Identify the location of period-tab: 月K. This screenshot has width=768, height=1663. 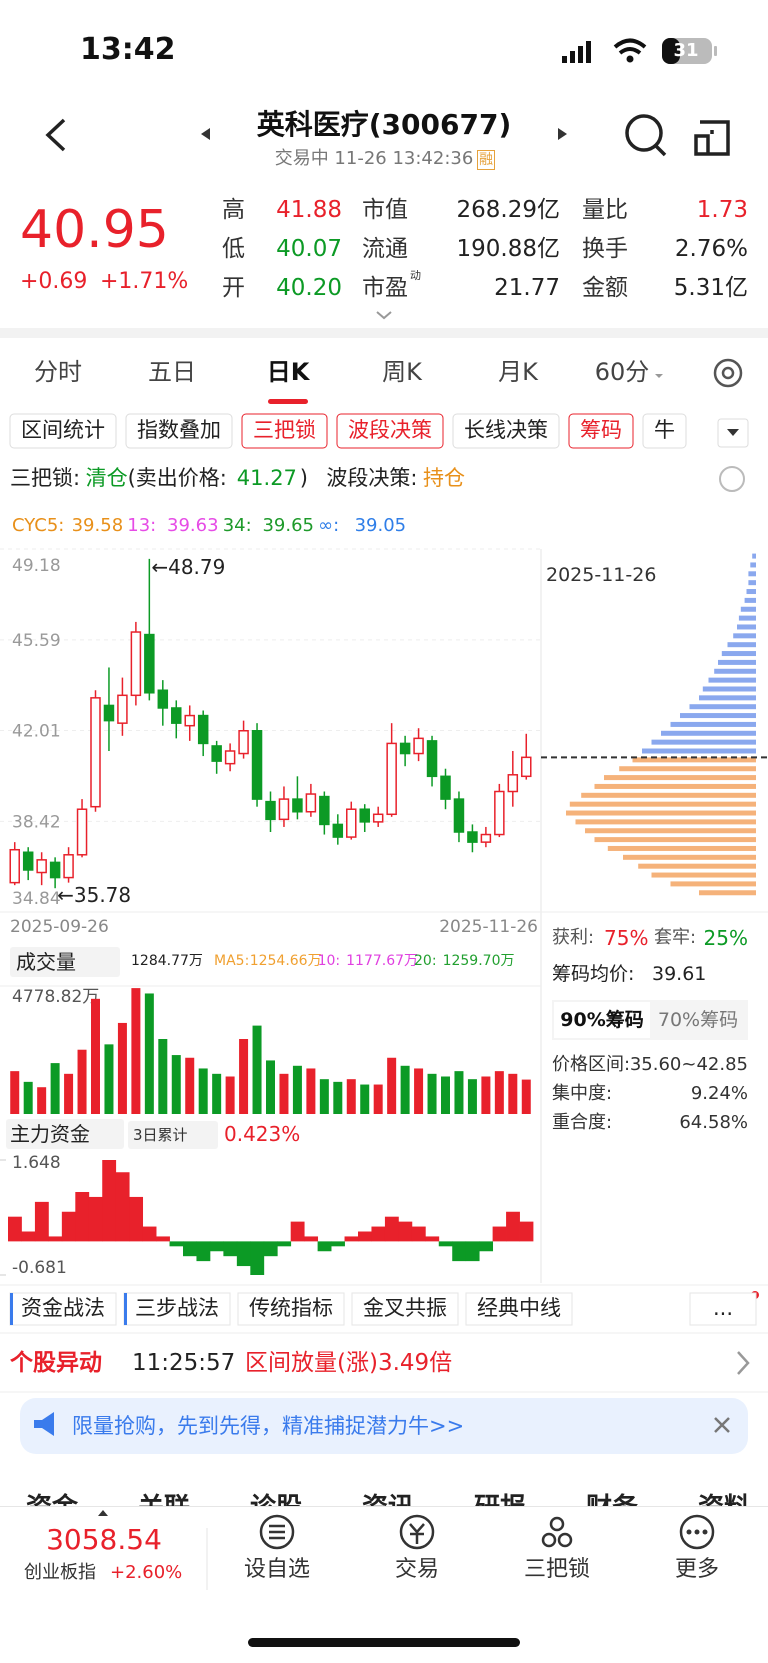
(518, 372).